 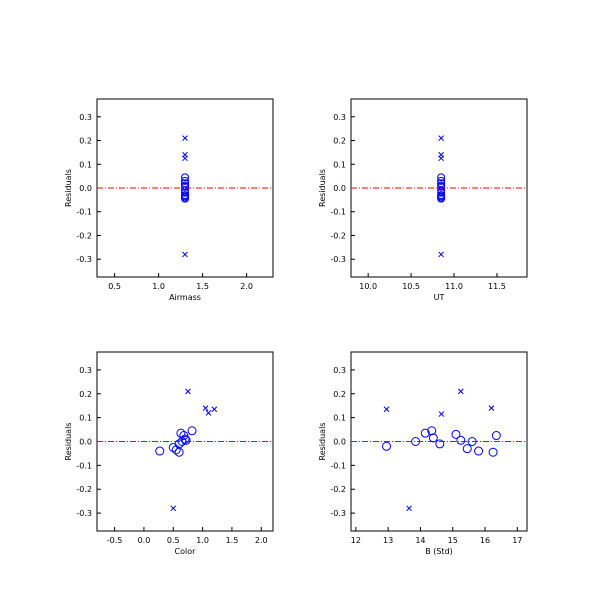 What do you see at coordinates (453, 540) in the screenshot?
I see `x-tick-label: 15` at bounding box center [453, 540].